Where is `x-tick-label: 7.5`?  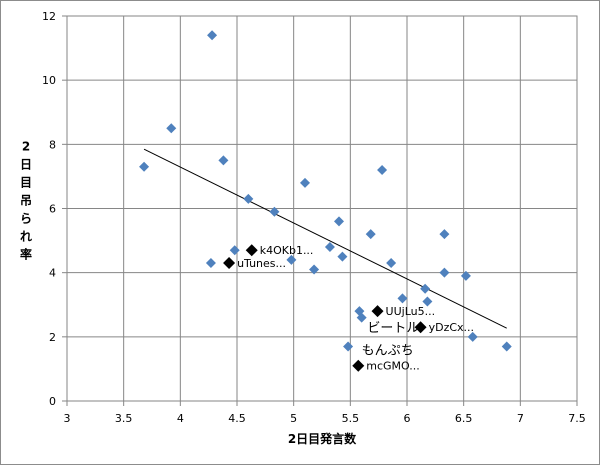 x-tick-label: 7.5 is located at coordinates (577, 418).